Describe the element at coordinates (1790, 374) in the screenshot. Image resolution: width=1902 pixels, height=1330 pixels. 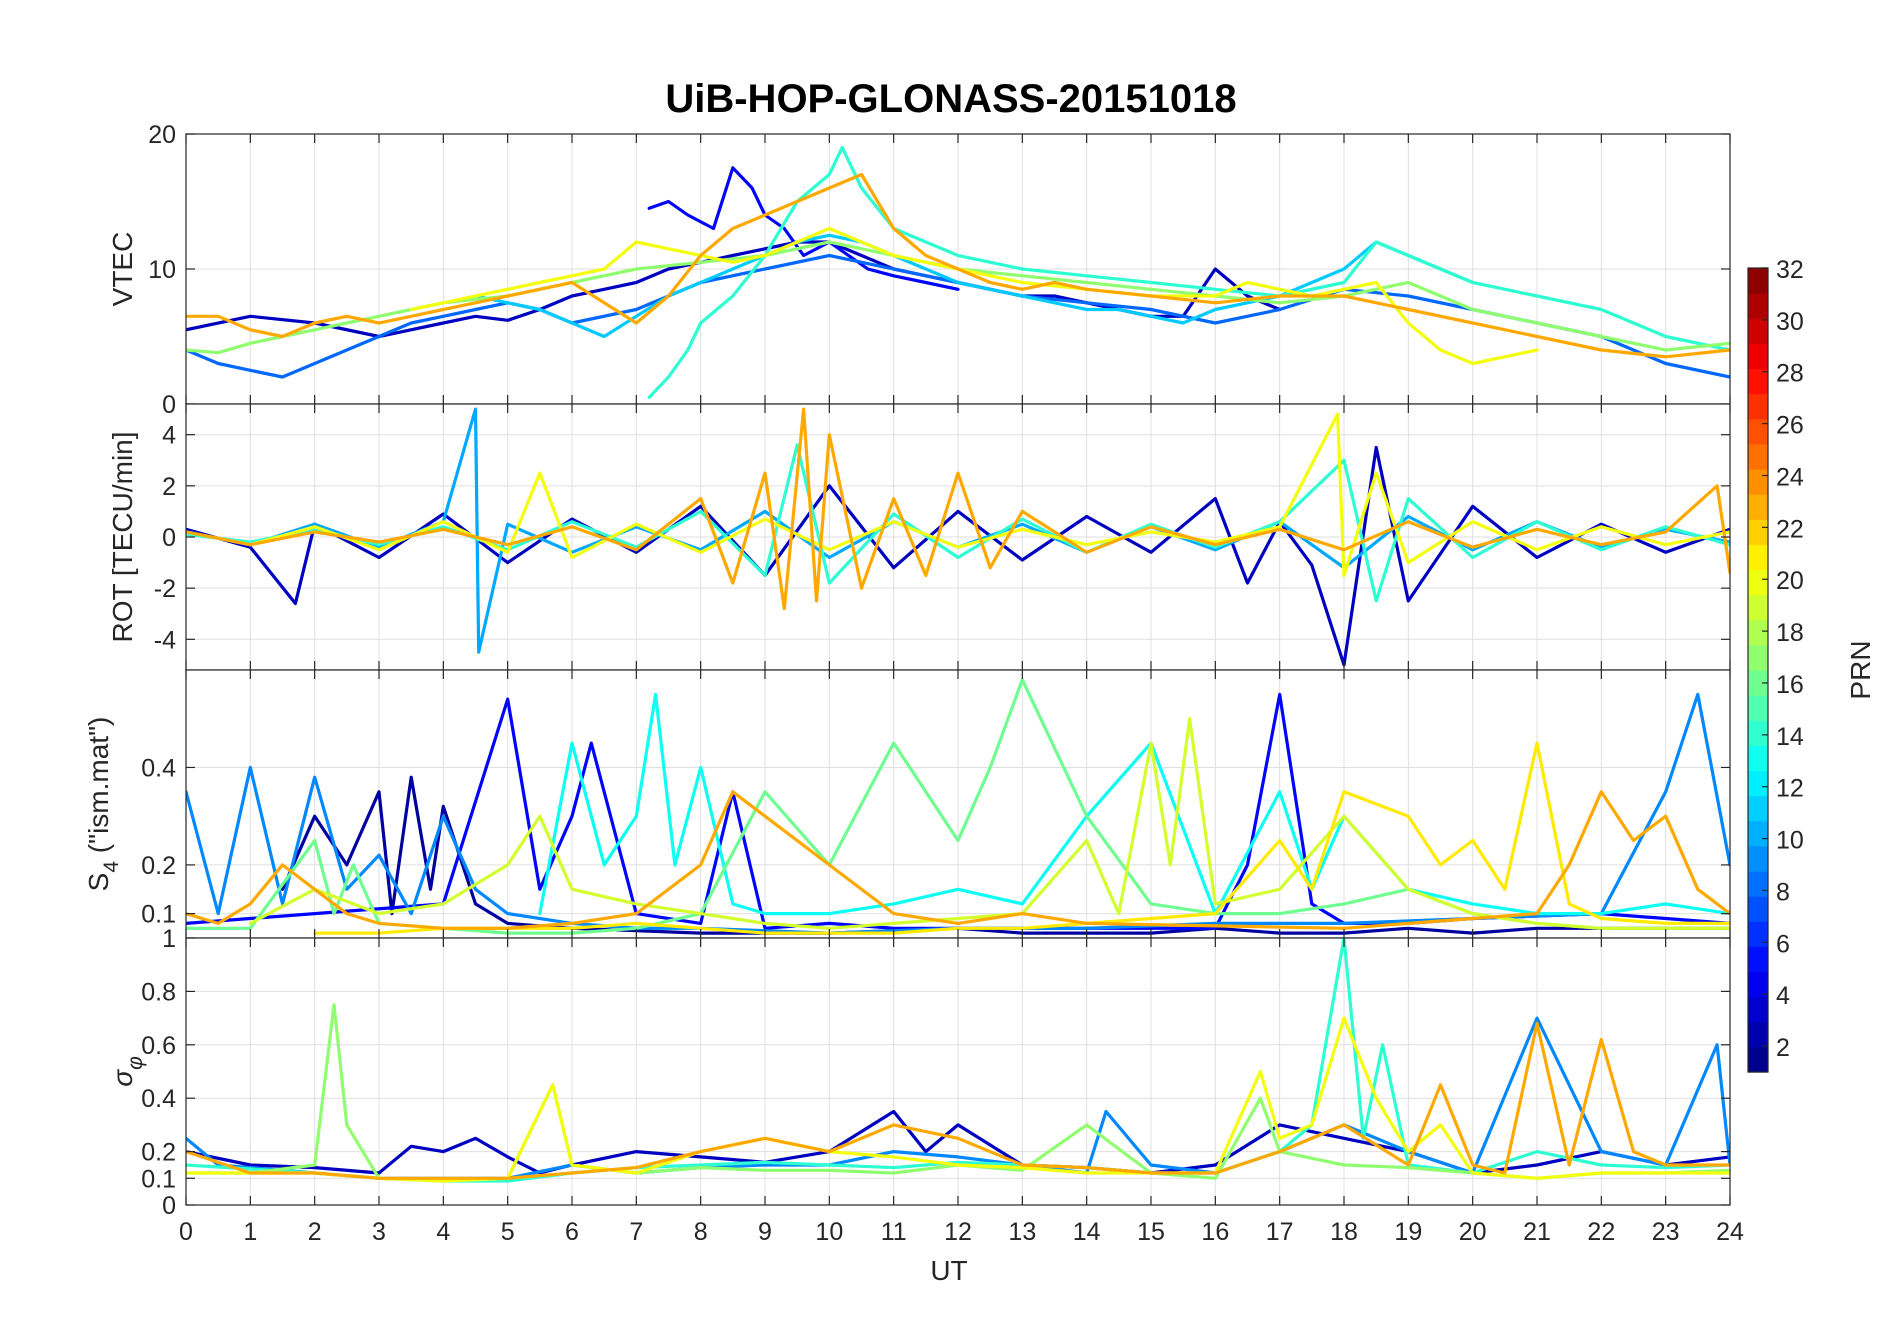
I see `colorbar-tick-label: 28` at that location.